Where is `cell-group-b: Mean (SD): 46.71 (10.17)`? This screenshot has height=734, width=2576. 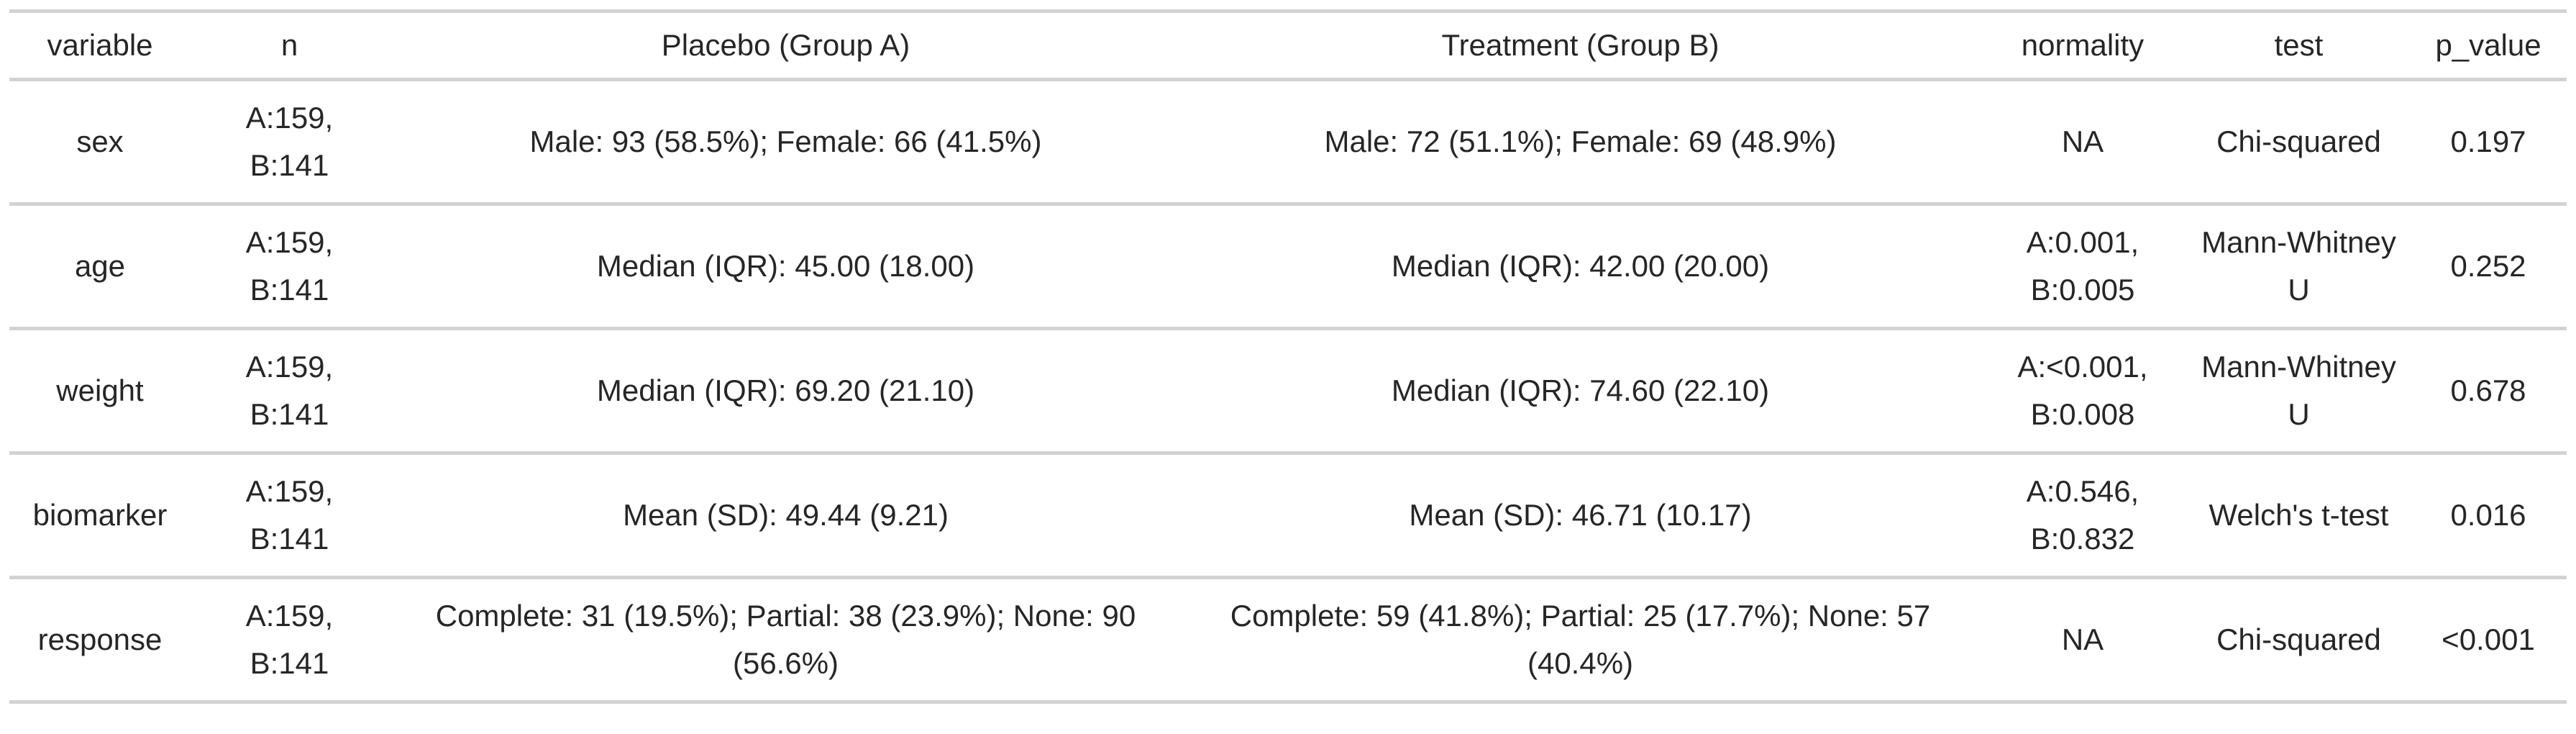 cell-group-b: Mean (SD): 46.71 (10.17) is located at coordinates (1581, 515).